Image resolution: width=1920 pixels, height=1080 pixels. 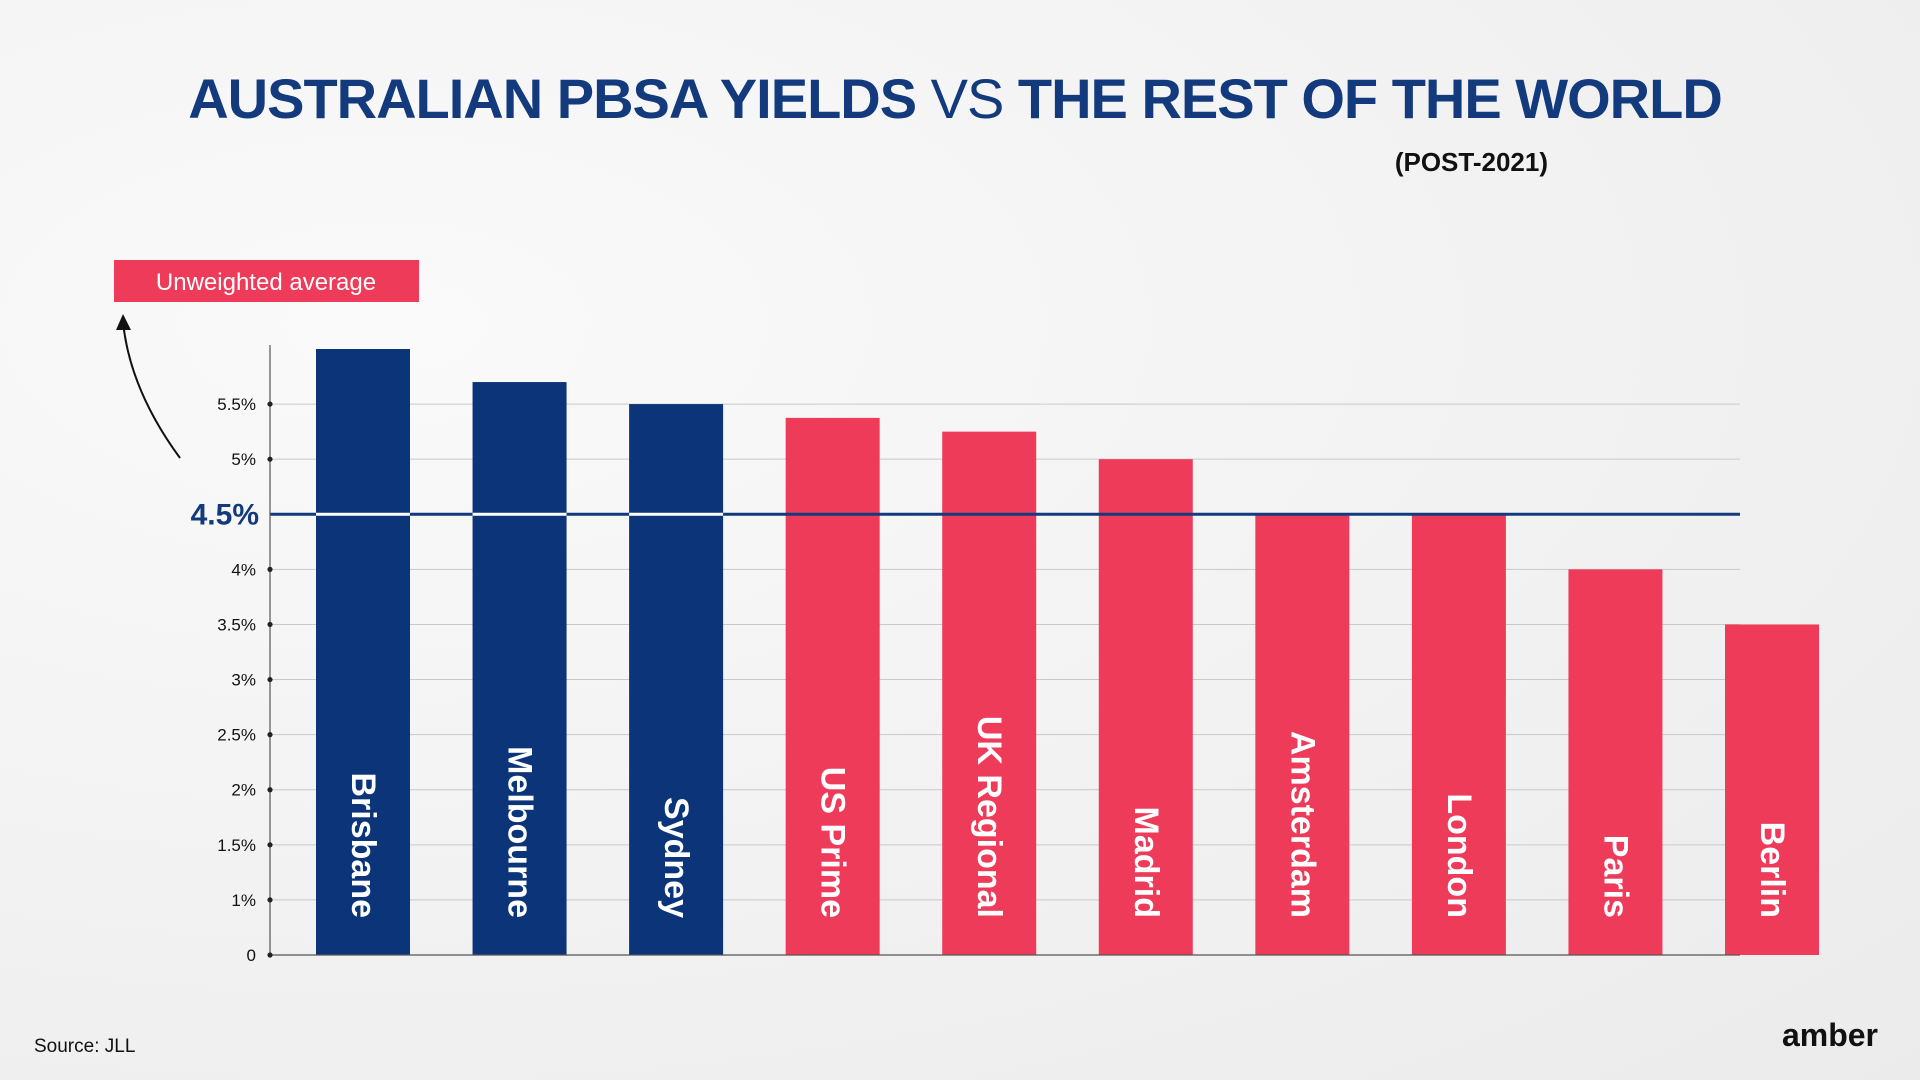 What do you see at coordinates (84, 1046) in the screenshot?
I see `source-label: Source: JLL` at bounding box center [84, 1046].